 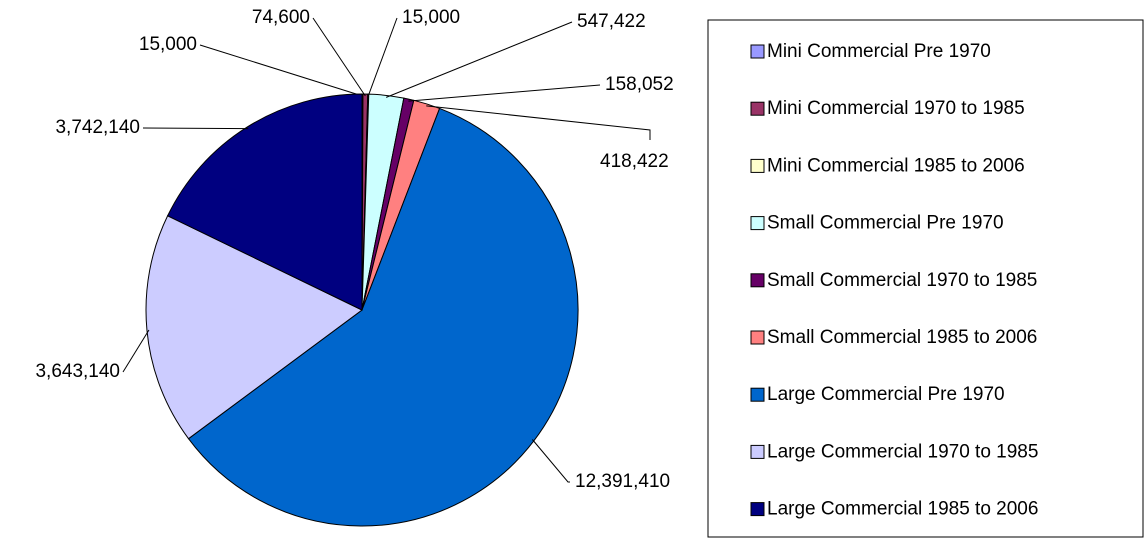 What do you see at coordinates (885, 223) in the screenshot?
I see `legend-label: Small Commercial Pre 1970` at bounding box center [885, 223].